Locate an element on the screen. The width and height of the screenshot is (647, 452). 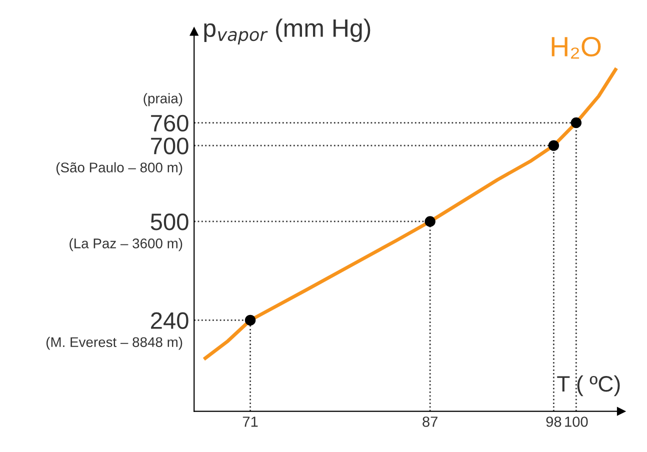
y-tick-label: 760 is located at coordinates (169, 123).